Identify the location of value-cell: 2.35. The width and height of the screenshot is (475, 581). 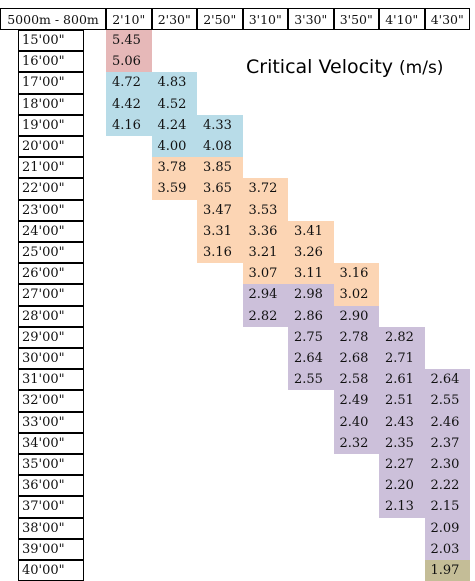
(402, 443).